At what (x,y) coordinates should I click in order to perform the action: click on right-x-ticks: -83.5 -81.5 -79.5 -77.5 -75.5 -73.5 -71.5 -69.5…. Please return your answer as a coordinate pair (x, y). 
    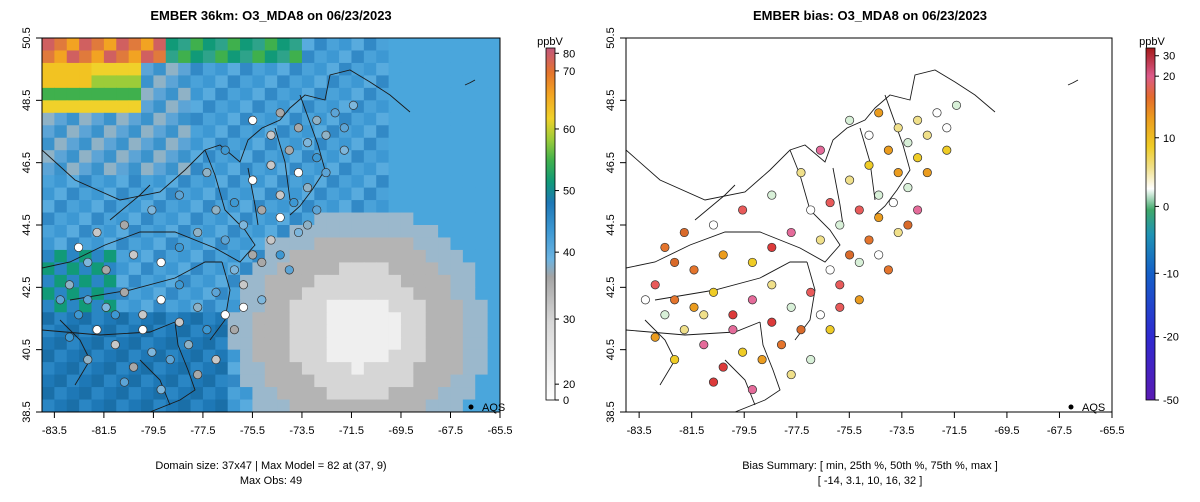
    Looking at the image, I should click on (876, 424).